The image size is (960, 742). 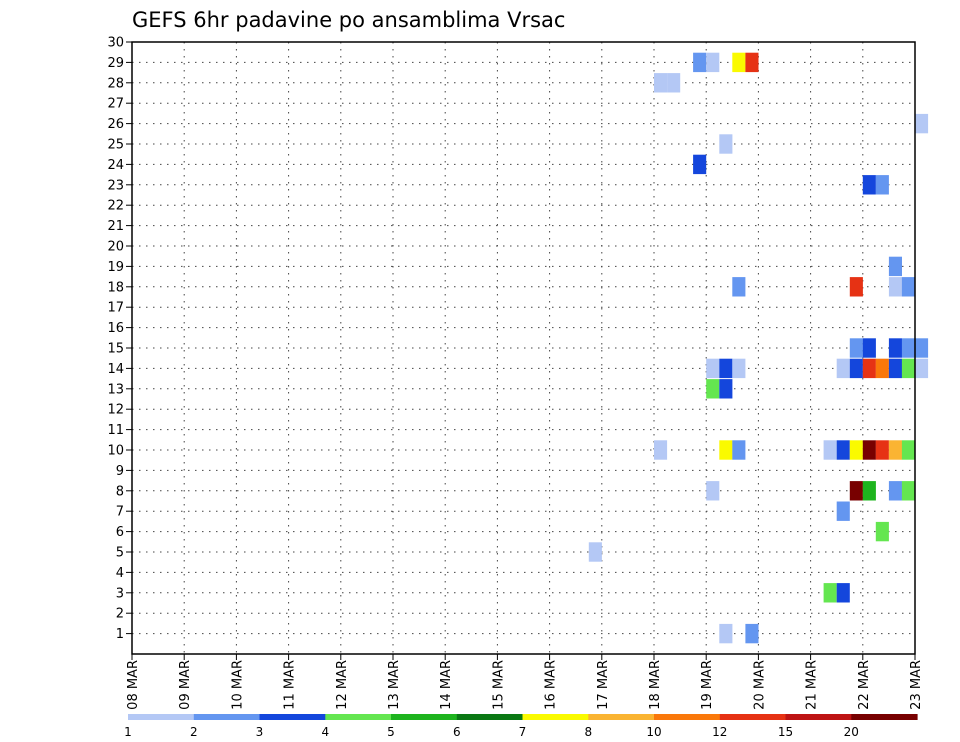 What do you see at coordinates (115, 226) in the screenshot?
I see `y-tick-label: 21` at bounding box center [115, 226].